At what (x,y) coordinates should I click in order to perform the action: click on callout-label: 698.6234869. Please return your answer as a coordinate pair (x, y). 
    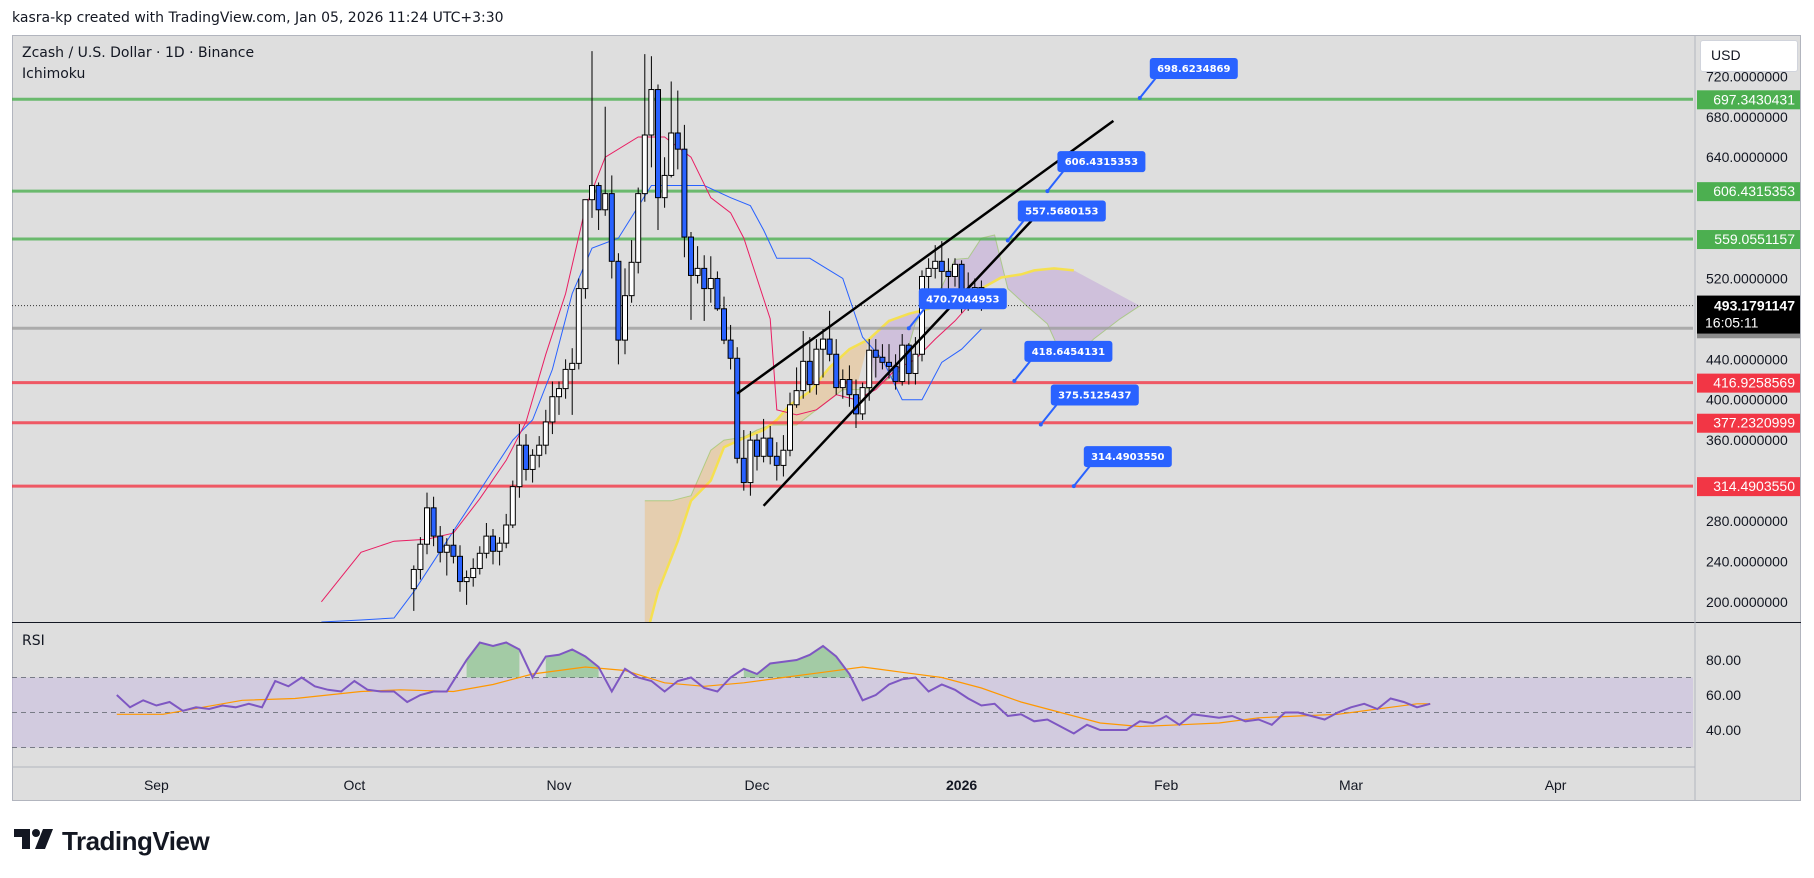
    Looking at the image, I should click on (1193, 69).